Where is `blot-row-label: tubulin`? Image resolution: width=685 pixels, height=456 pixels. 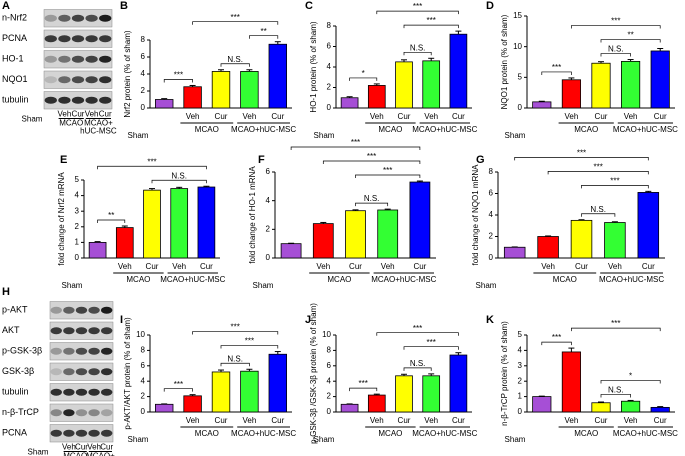 blot-row-label: tubulin is located at coordinates (15, 100).